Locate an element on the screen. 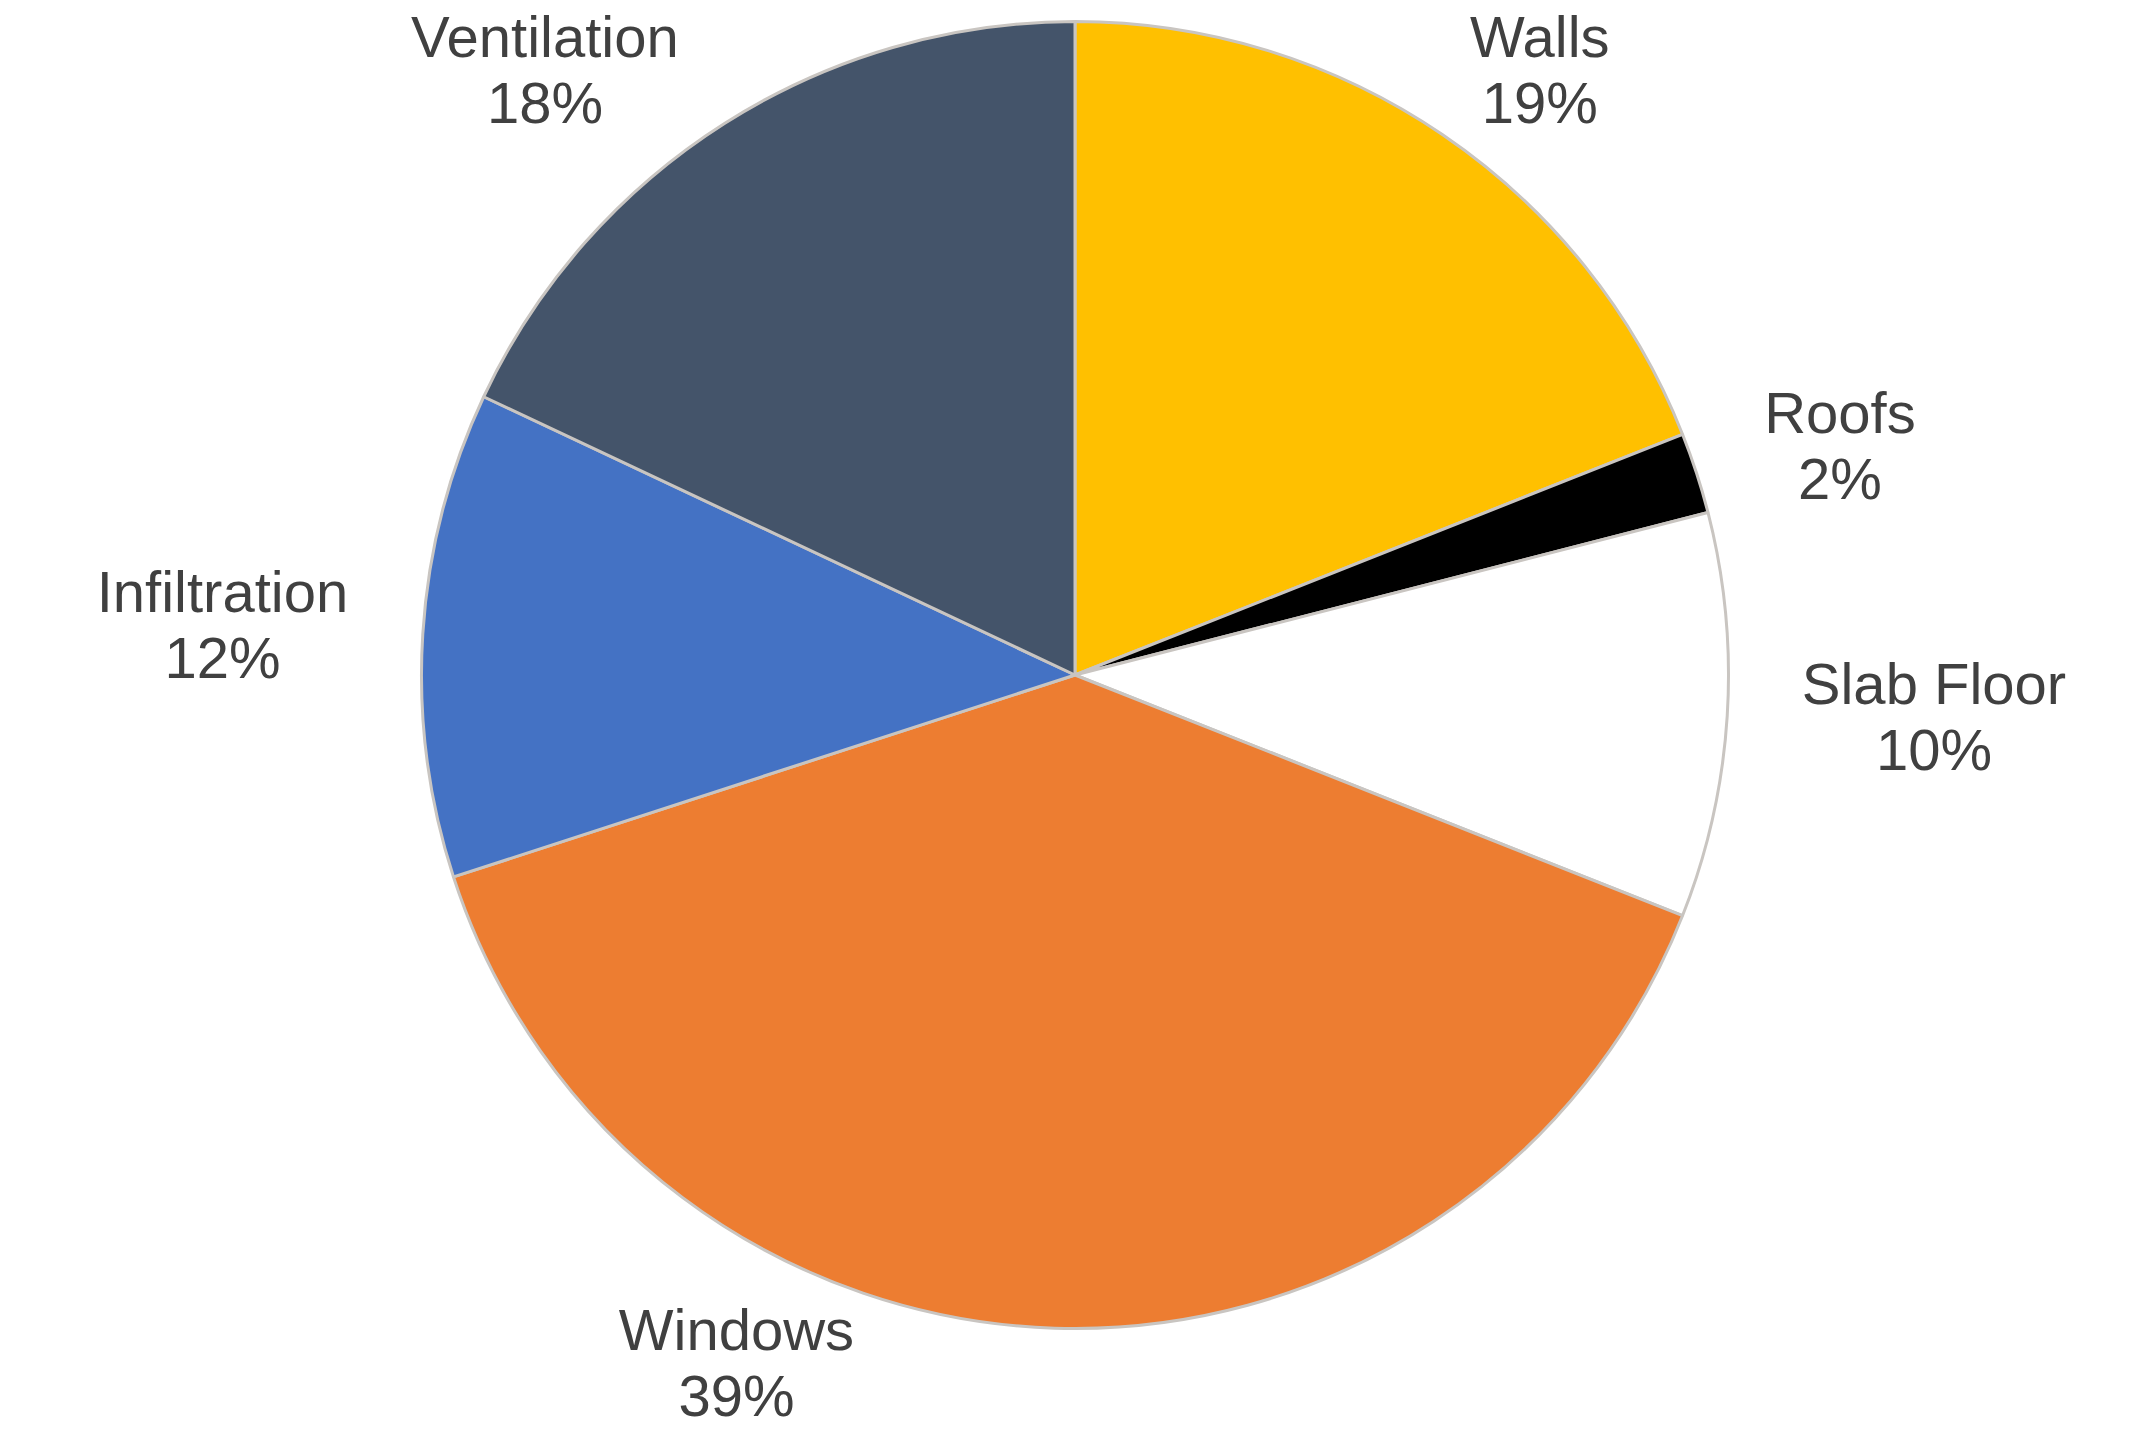  slice-label: Ventilation is located at coordinates (545, 36).